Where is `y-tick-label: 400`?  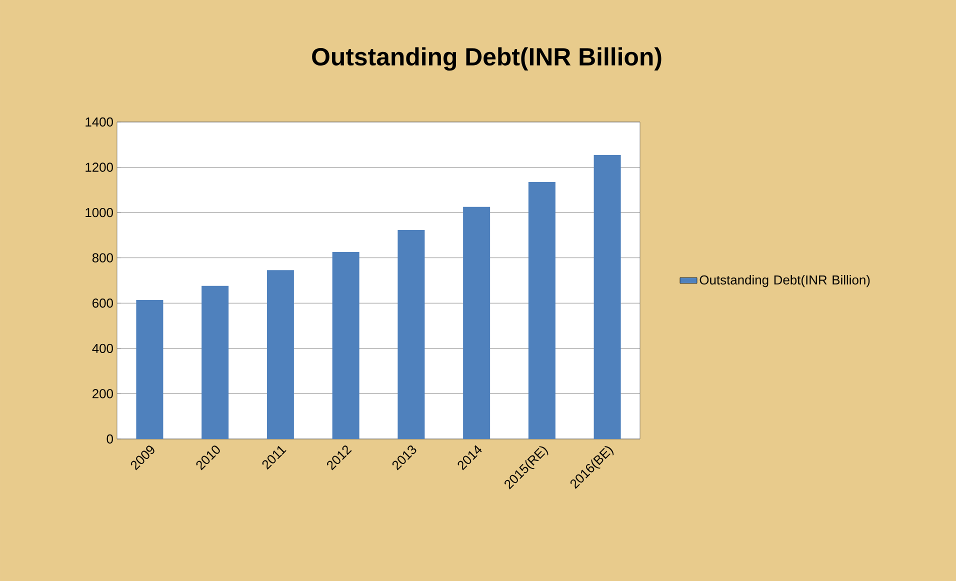 y-tick-label: 400 is located at coordinates (102, 348).